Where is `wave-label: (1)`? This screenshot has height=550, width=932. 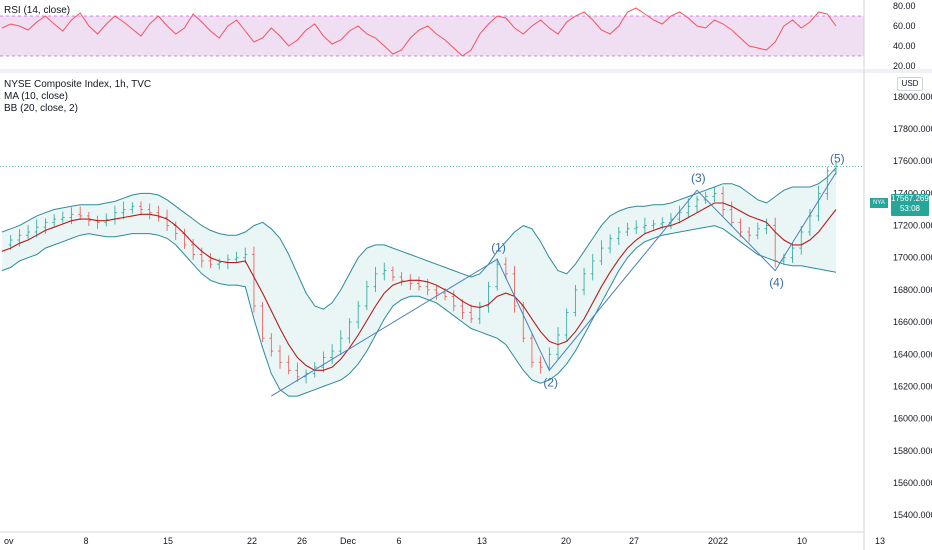 wave-label: (1) is located at coordinates (498, 247).